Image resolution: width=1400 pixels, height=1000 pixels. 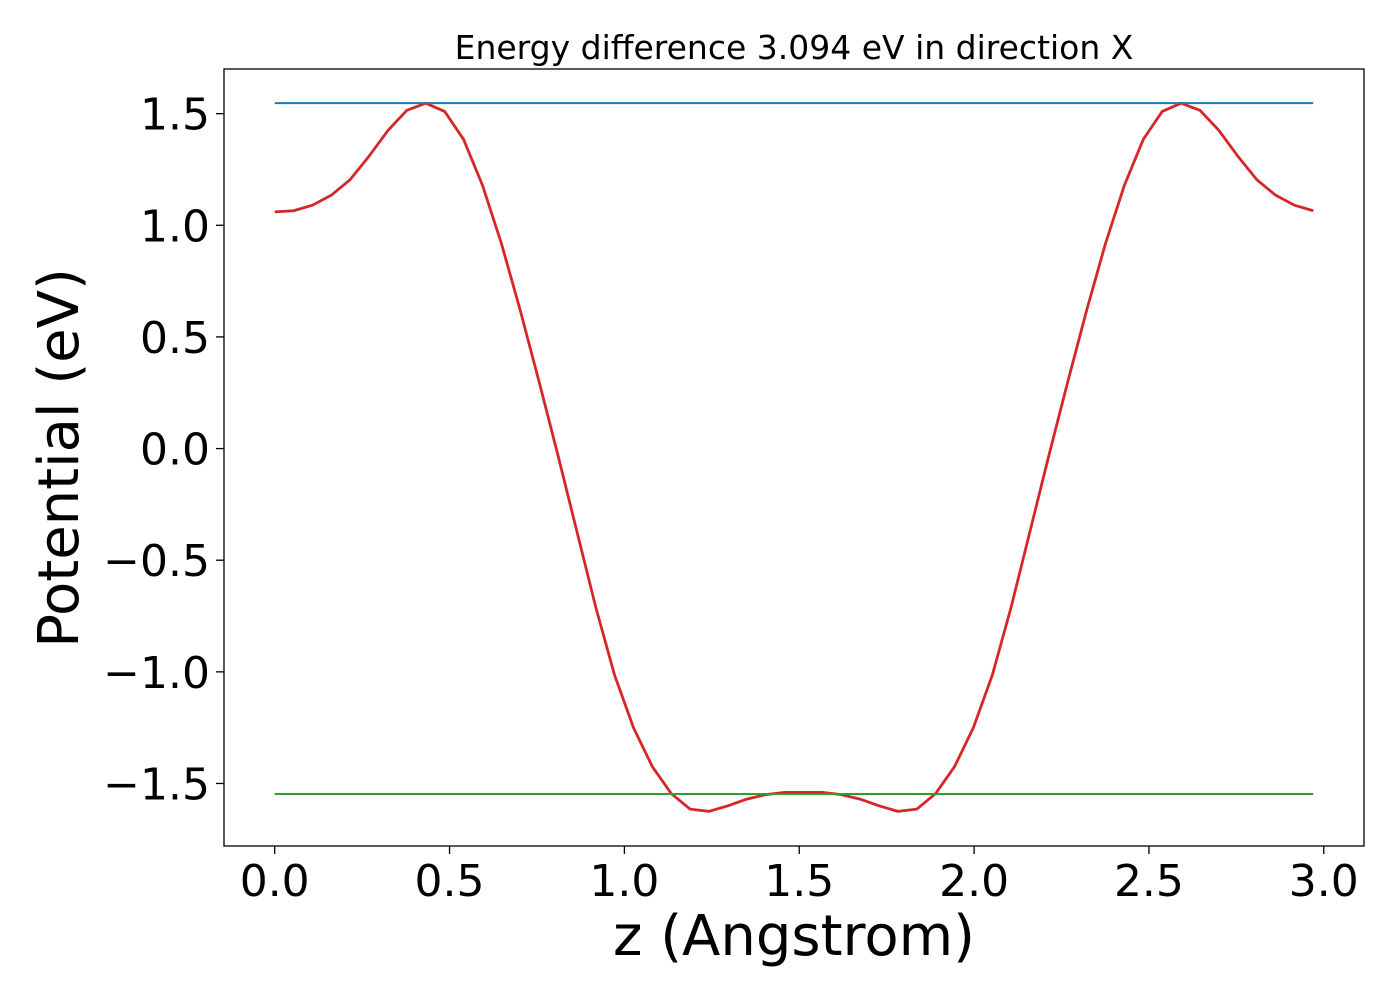 I want to click on y-axis-ticks: 1.5 1.0 0.5 0.0 −0.5 −1.0 −1.5, so click(x=163, y=450).